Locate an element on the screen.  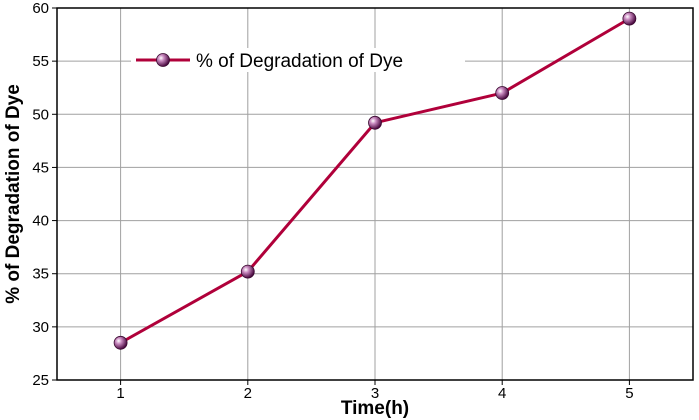
x-tick-label: 2 is located at coordinates (248, 393).